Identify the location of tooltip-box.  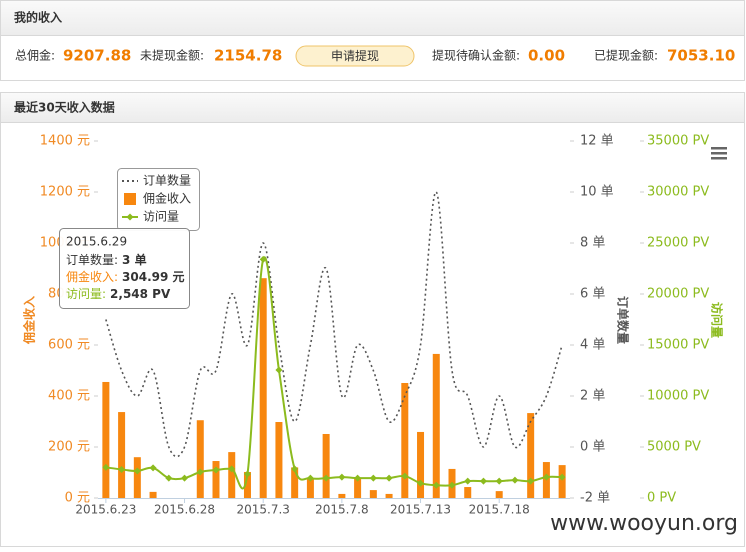
(124, 268).